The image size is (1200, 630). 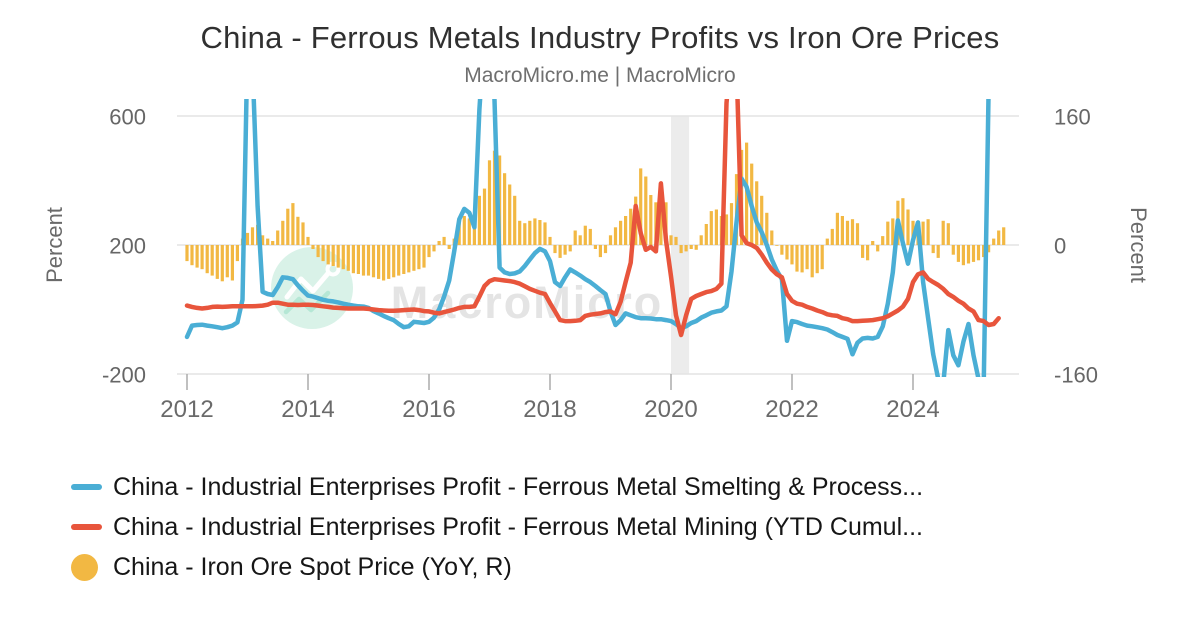 I want to click on x-tick-2018: 2018, so click(x=549, y=409).